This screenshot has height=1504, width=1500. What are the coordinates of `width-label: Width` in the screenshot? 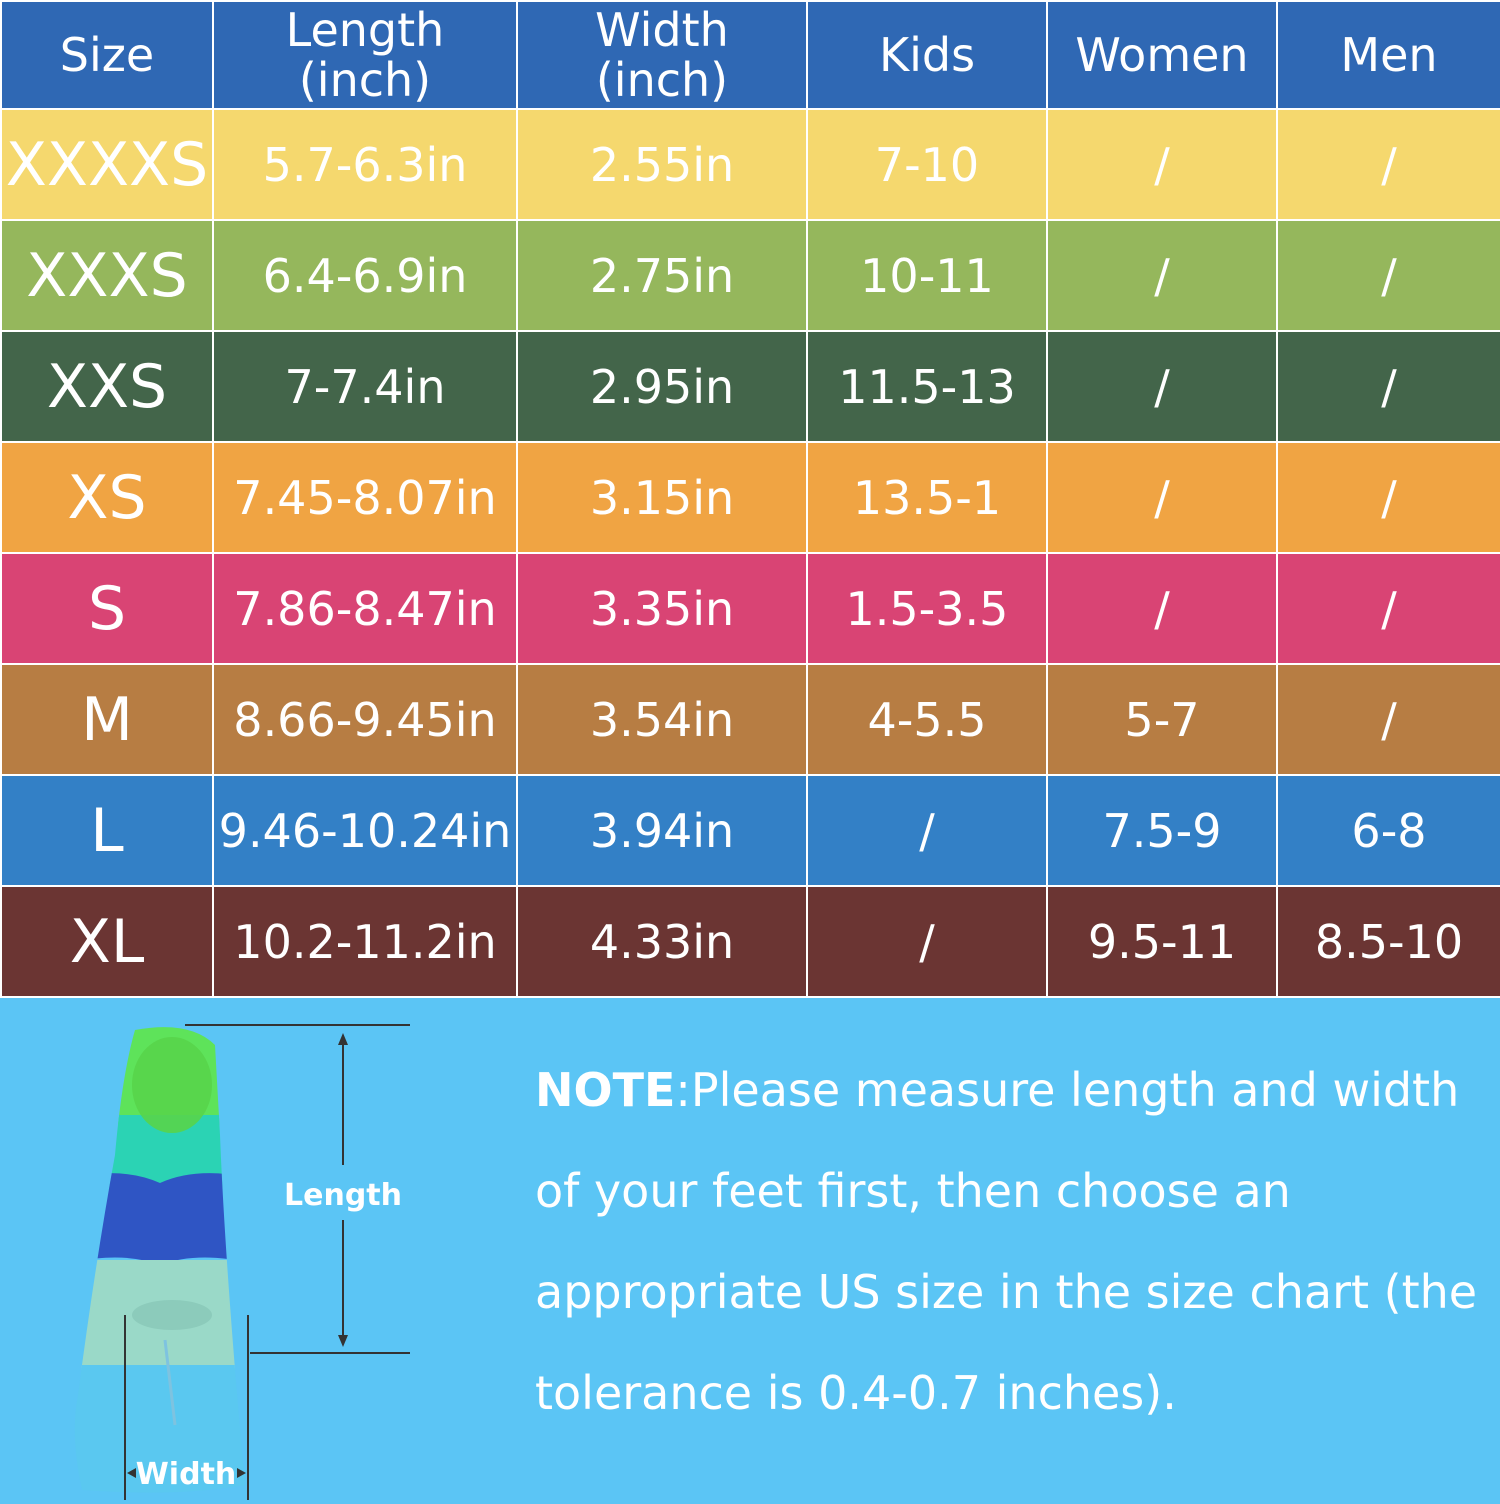 It's located at (186, 1474).